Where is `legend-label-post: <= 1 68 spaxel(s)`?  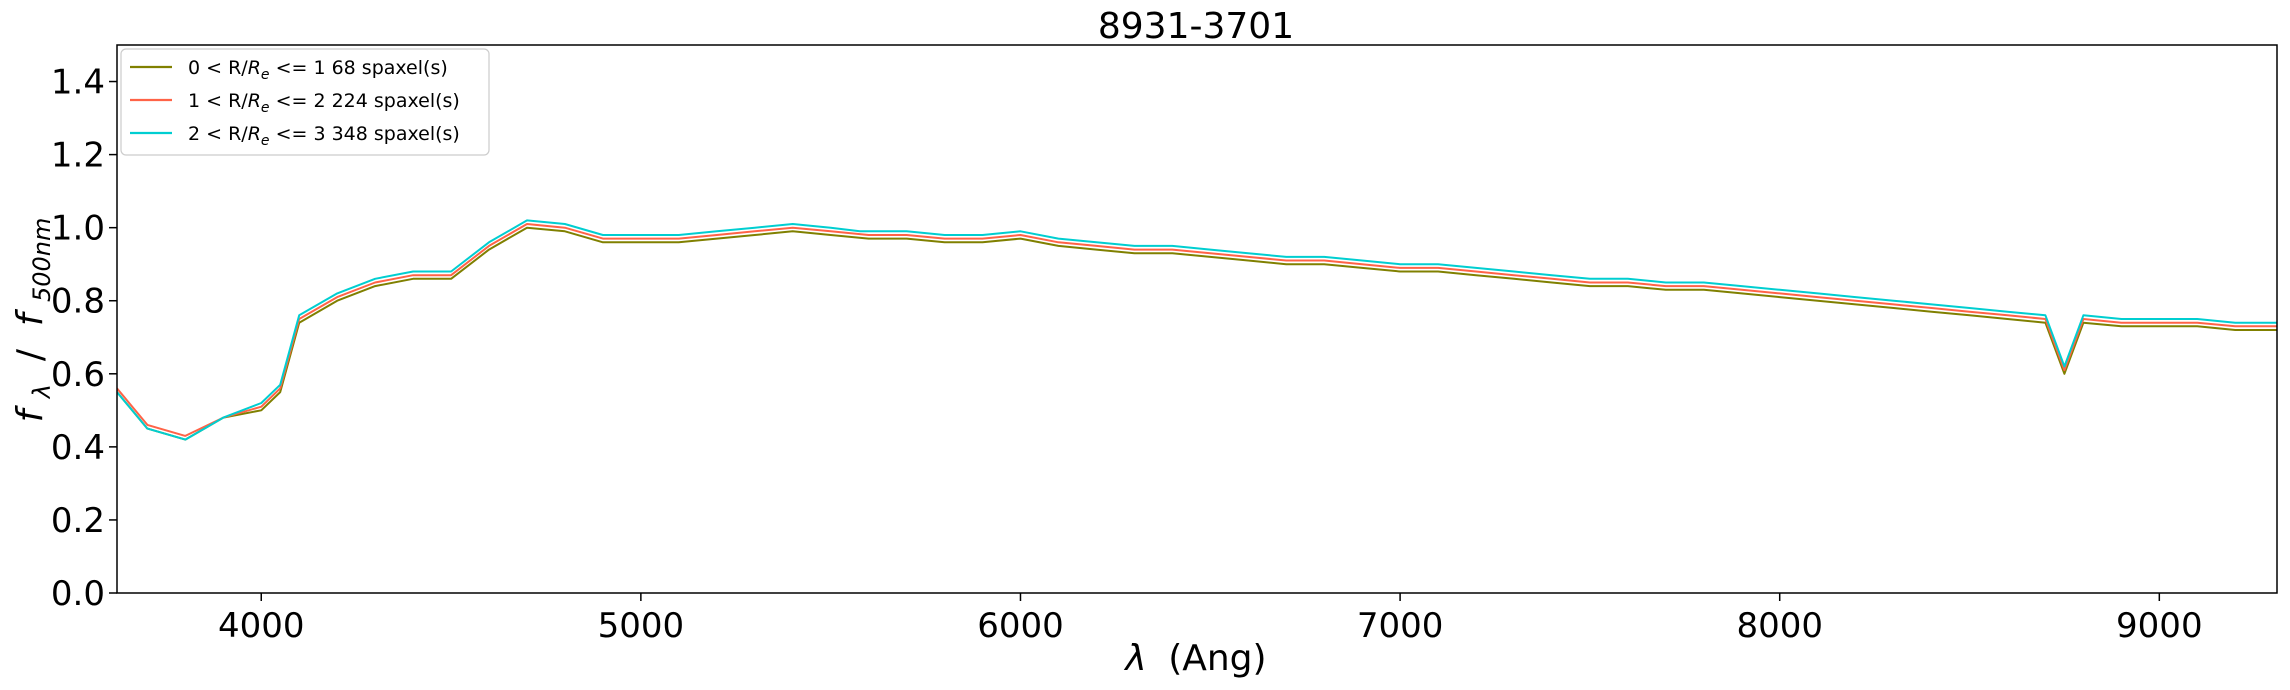
legend-label-post: <= 1 68 spaxel(s) is located at coordinates (359, 68).